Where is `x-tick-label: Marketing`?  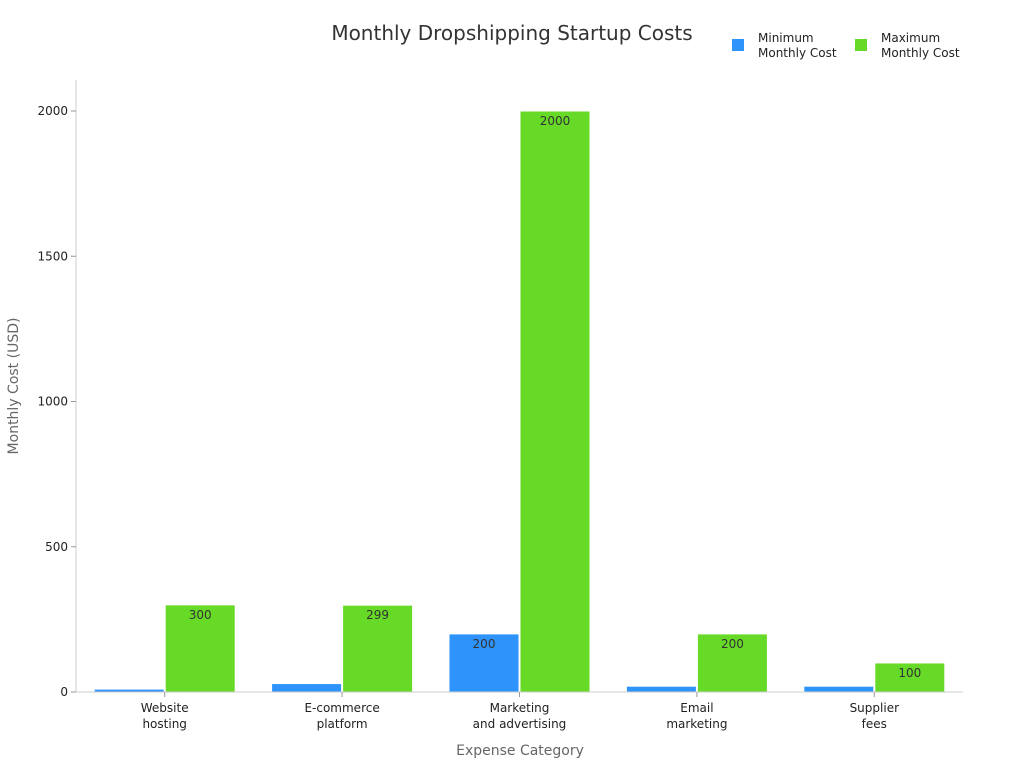 x-tick-label: Marketing is located at coordinates (520, 708).